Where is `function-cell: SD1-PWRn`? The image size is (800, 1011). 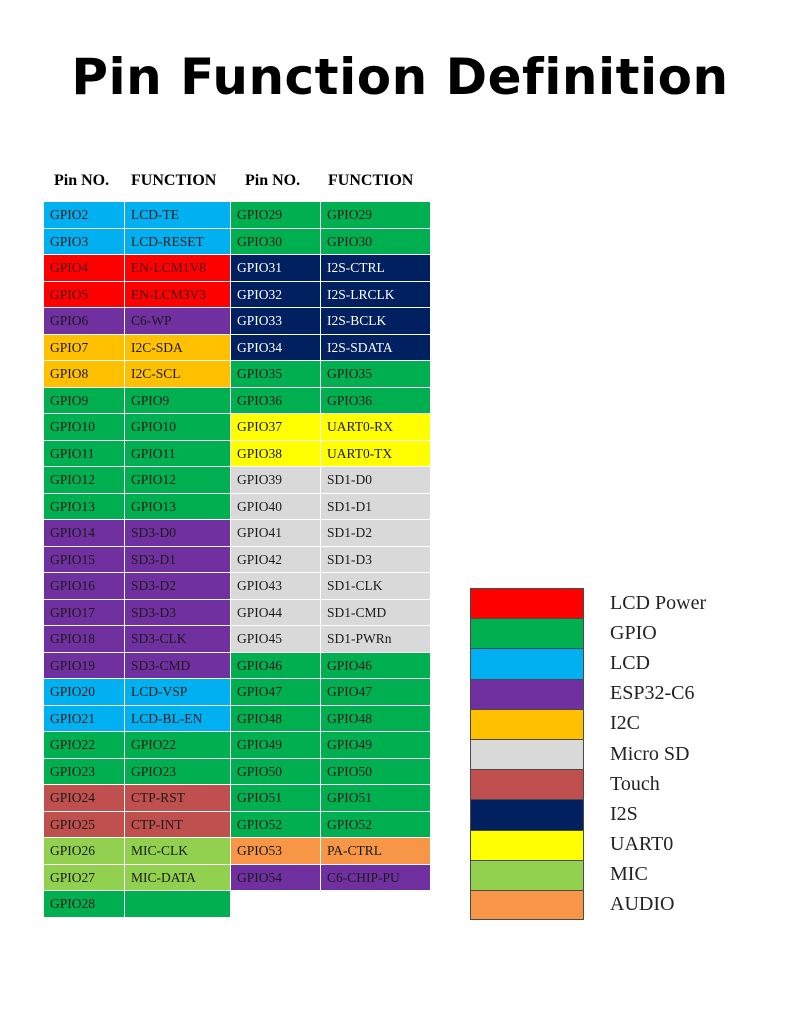 function-cell: SD1-PWRn is located at coordinates (376, 639).